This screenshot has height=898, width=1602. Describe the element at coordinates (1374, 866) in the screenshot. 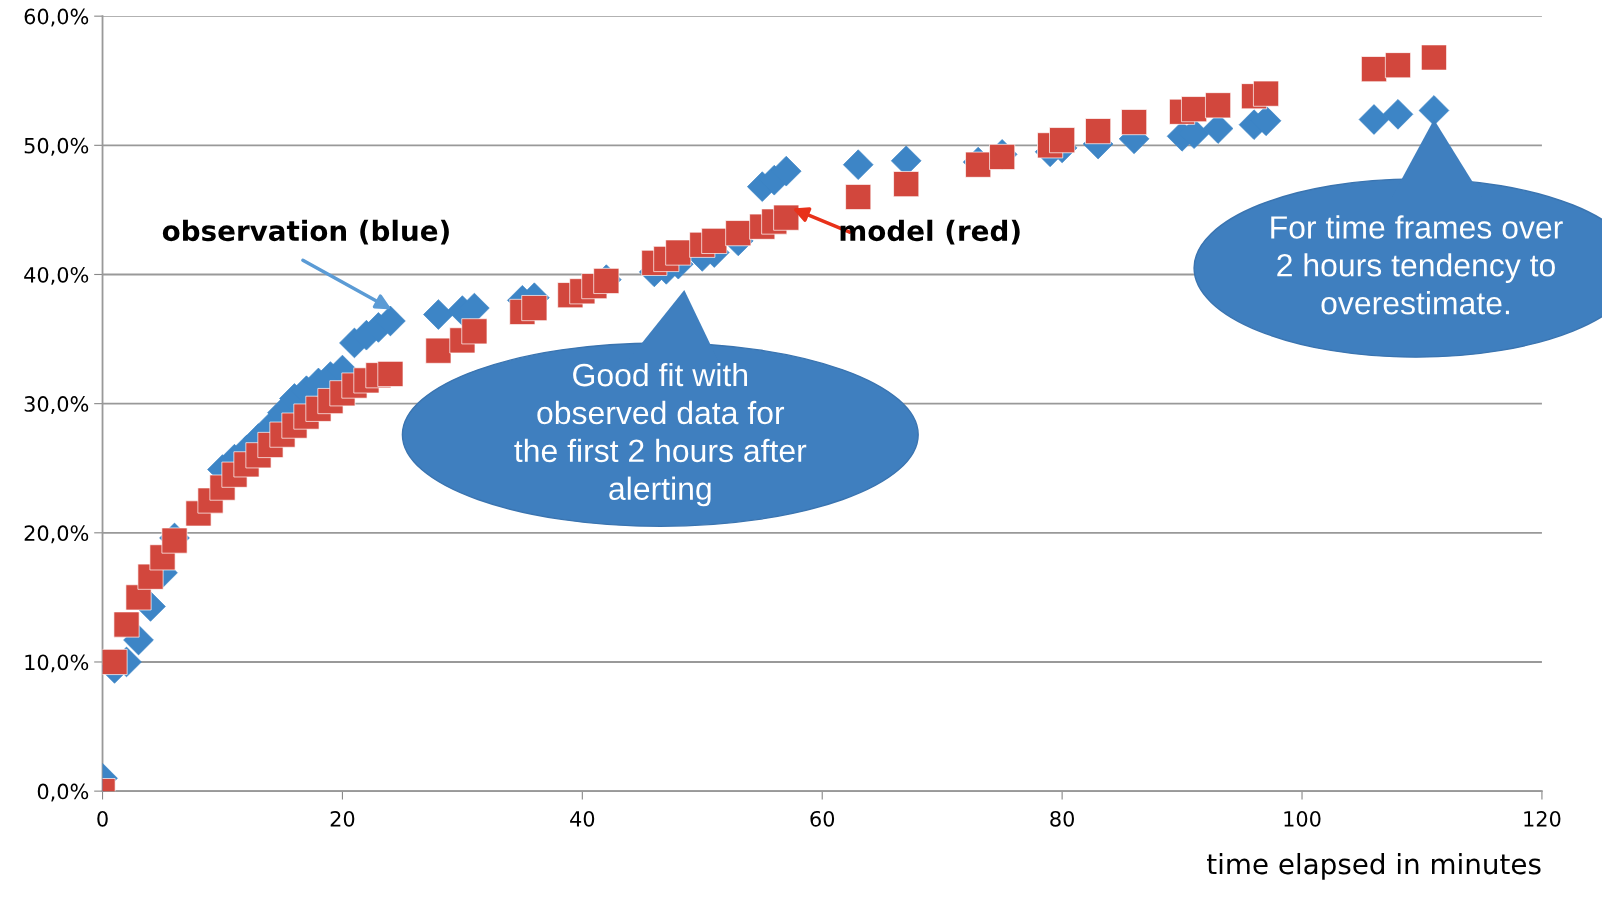

I see `x-axis-title: time elapsed in minutes` at that location.